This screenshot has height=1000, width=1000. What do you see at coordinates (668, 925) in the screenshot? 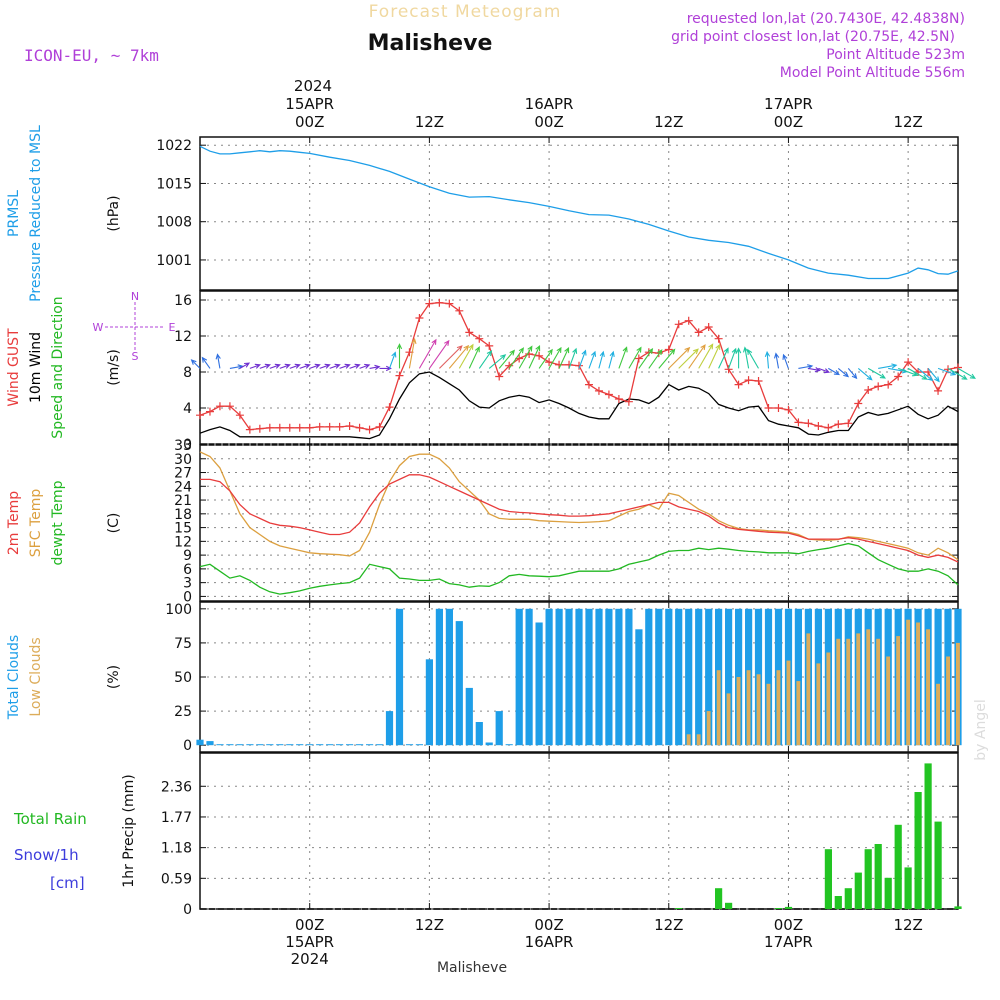
I see `time-label-bottom: 12Z` at bounding box center [668, 925].